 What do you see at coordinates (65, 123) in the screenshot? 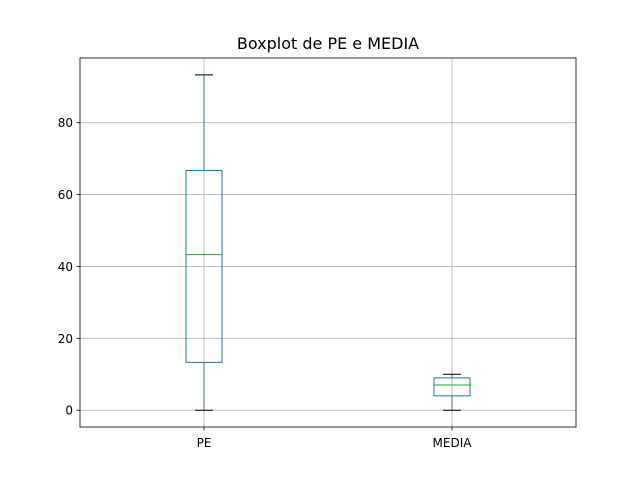
I see `y-tick-label: 80` at bounding box center [65, 123].